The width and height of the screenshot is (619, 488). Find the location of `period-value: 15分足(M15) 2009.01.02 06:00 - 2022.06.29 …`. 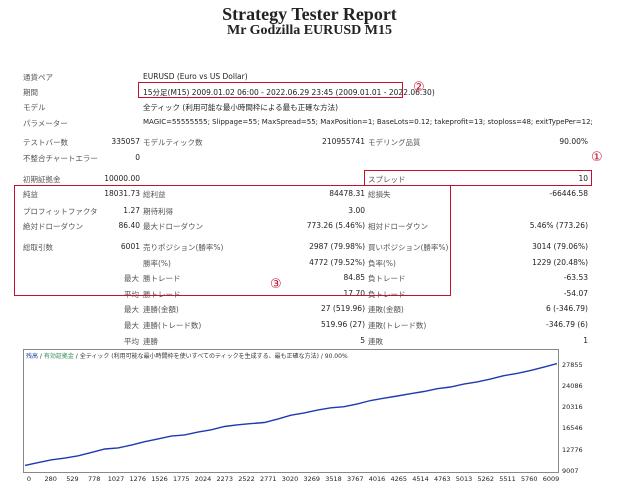

period-value: 15分足(M15) 2009.01.02 06:00 - 2022.06.29 … is located at coordinates (289, 92).